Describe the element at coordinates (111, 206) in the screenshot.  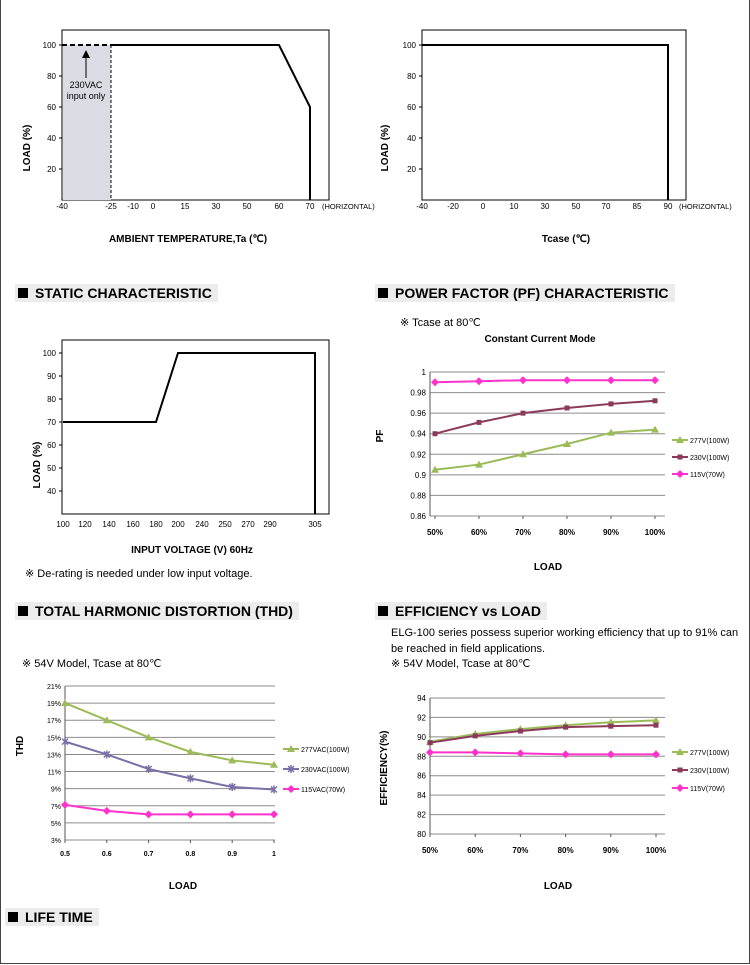
I see `x-tick-label: -25` at that location.